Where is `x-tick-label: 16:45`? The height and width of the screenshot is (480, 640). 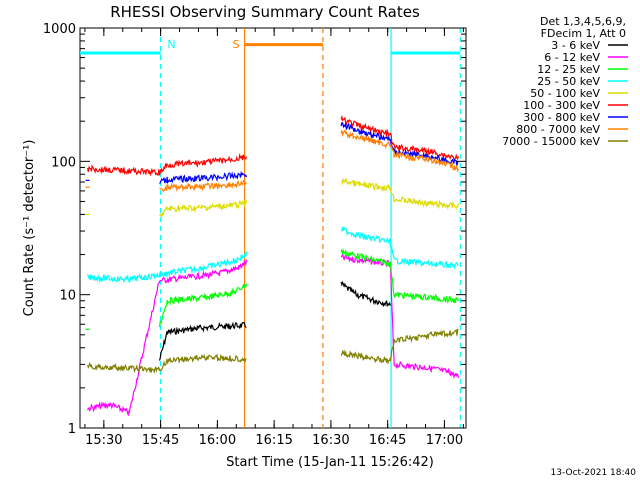
x-tick-label: 16:45 is located at coordinates (387, 440).